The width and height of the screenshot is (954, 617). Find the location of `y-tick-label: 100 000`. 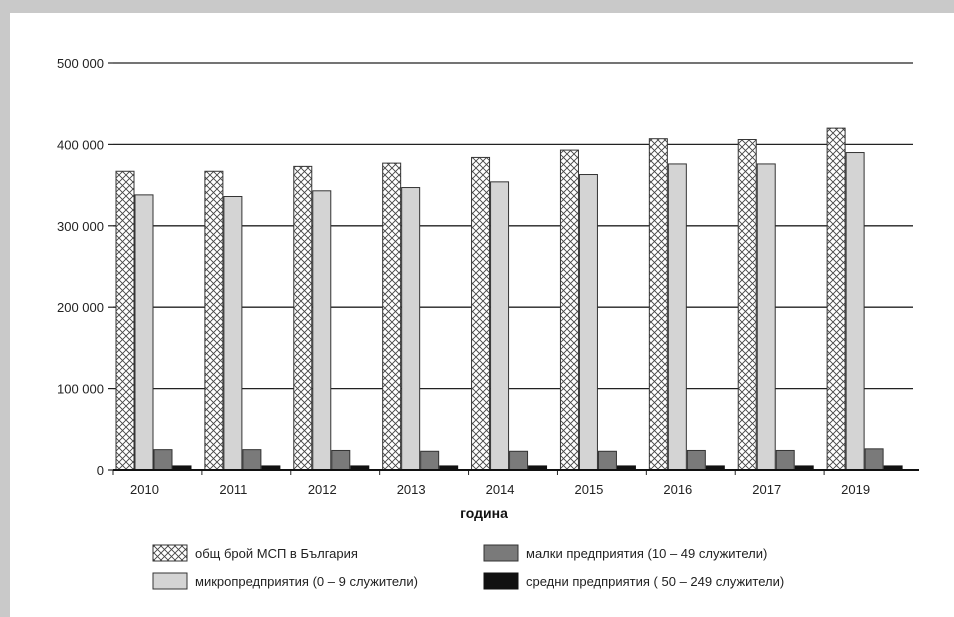

y-tick-label: 100 000 is located at coordinates (80, 389).